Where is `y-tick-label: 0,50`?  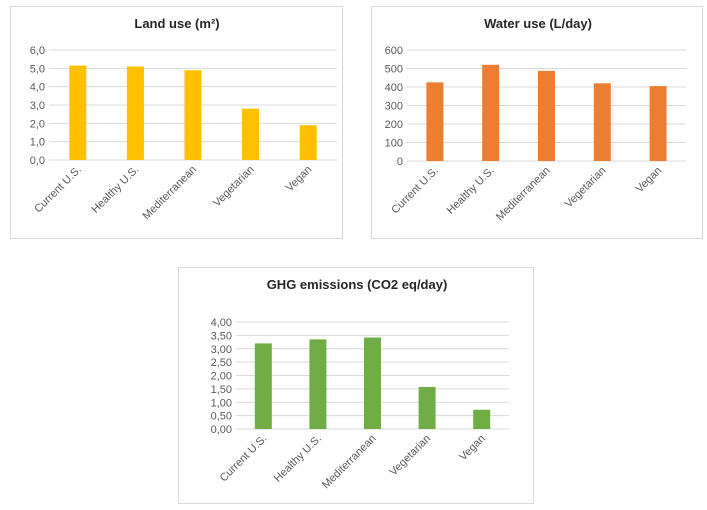
y-tick-label: 0,50 is located at coordinates (221, 417).